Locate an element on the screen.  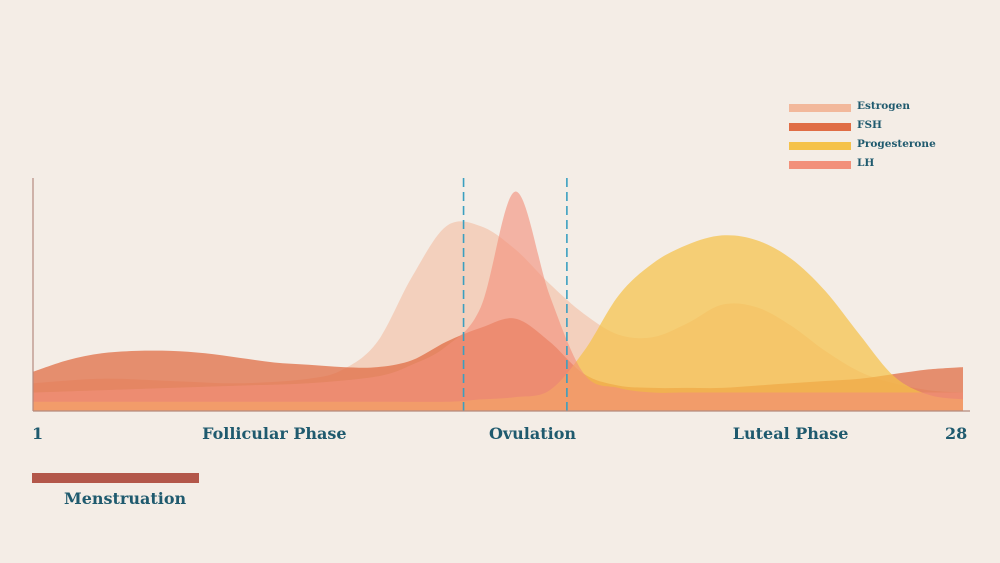
x-tick-label-end: 28 is located at coordinates (956, 433).